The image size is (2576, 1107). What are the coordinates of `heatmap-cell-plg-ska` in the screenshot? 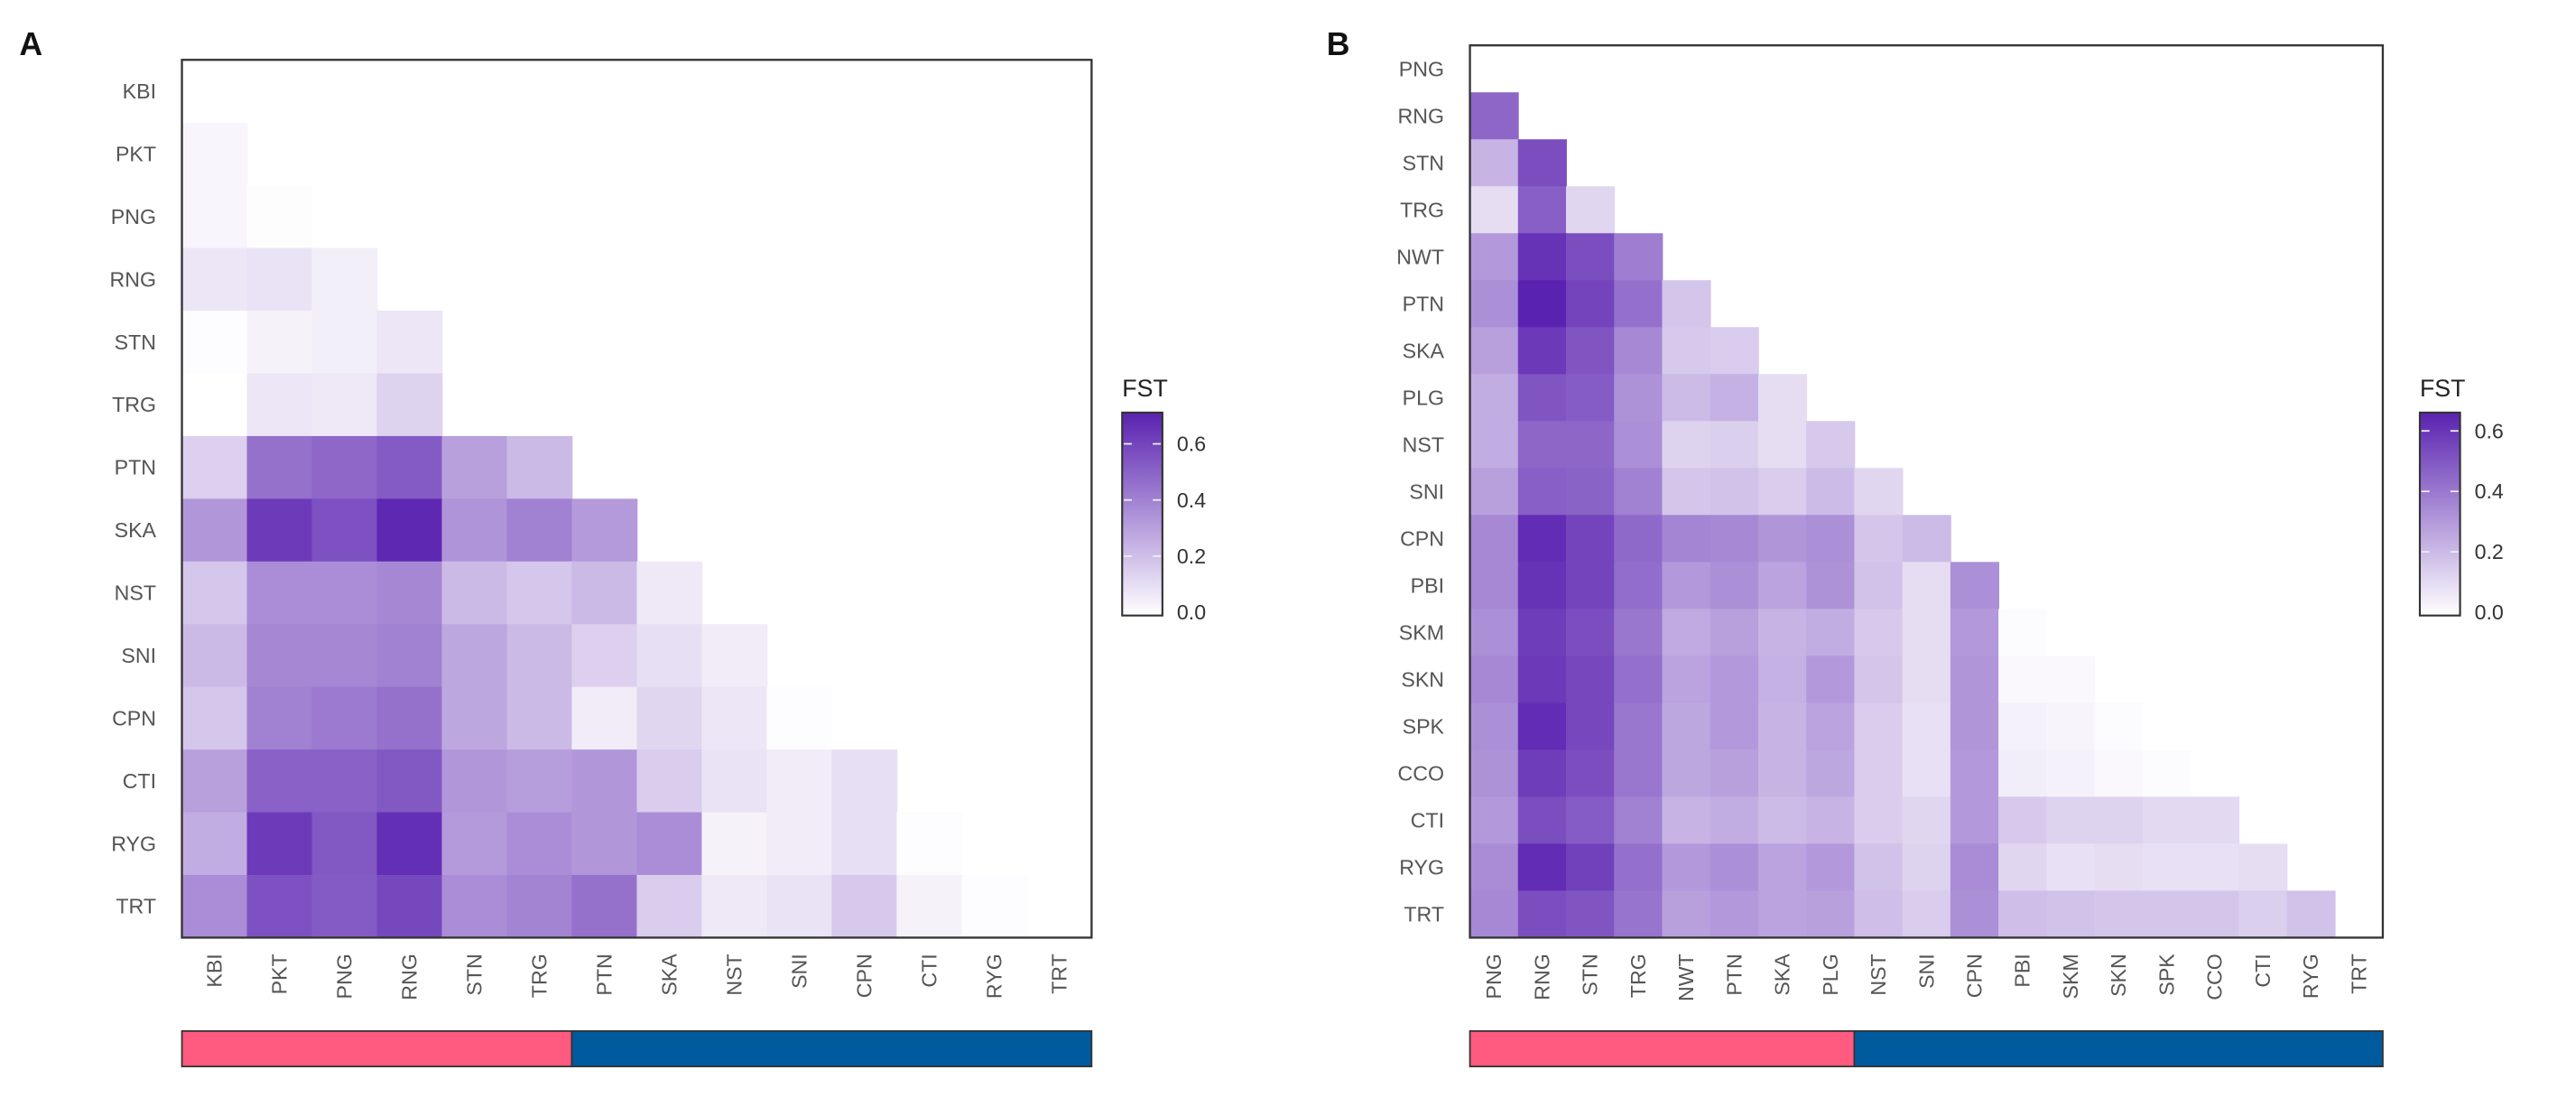 It's located at (1782, 399).